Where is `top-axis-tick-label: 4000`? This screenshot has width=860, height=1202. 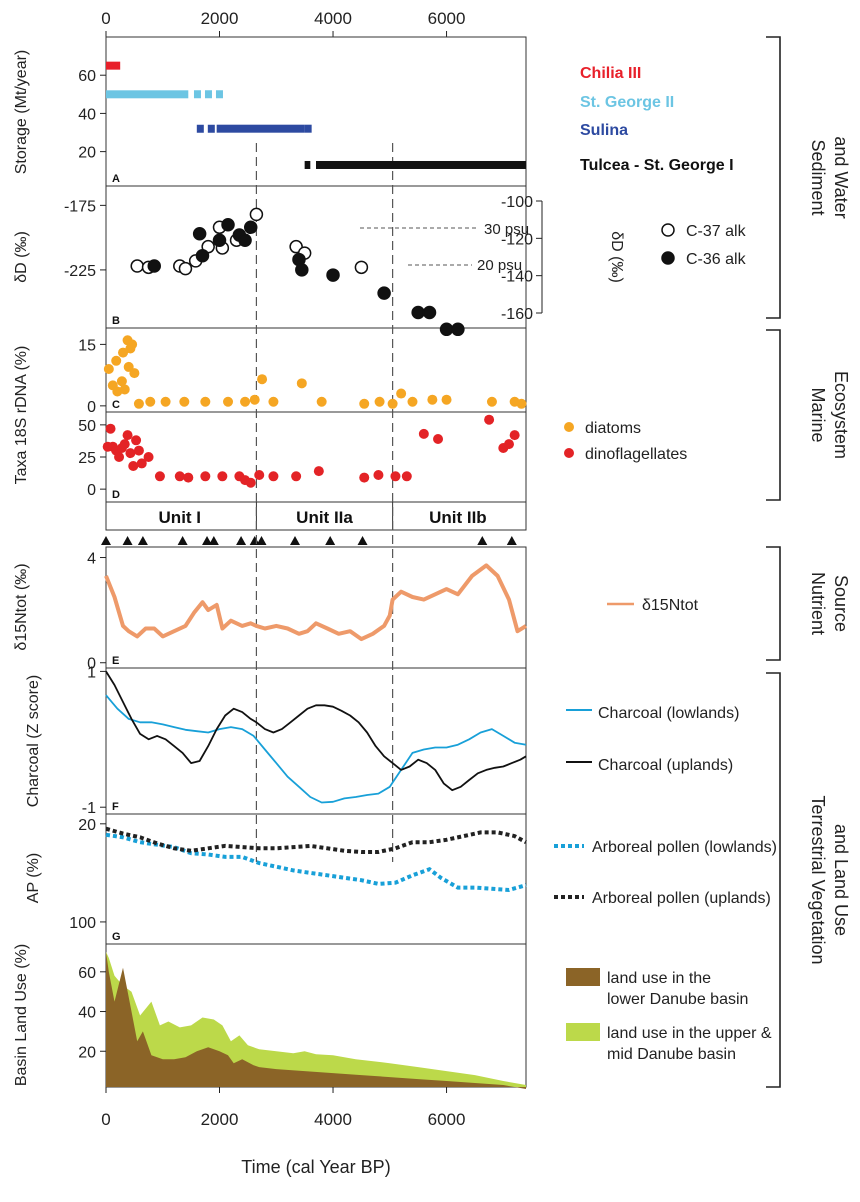
top-axis-tick-label: 4000 is located at coordinates (333, 18).